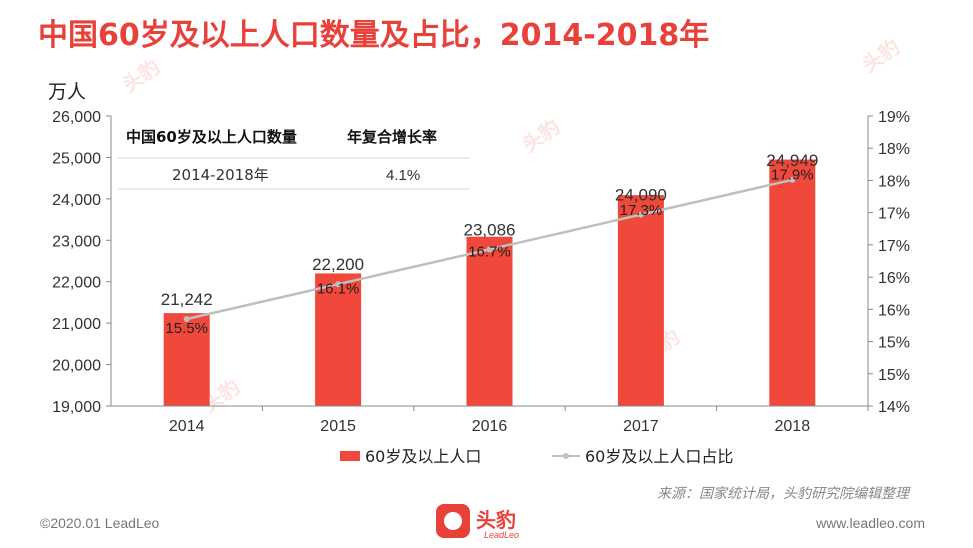  What do you see at coordinates (187, 426) in the screenshot?
I see `x-tick-label: 2014` at bounding box center [187, 426].